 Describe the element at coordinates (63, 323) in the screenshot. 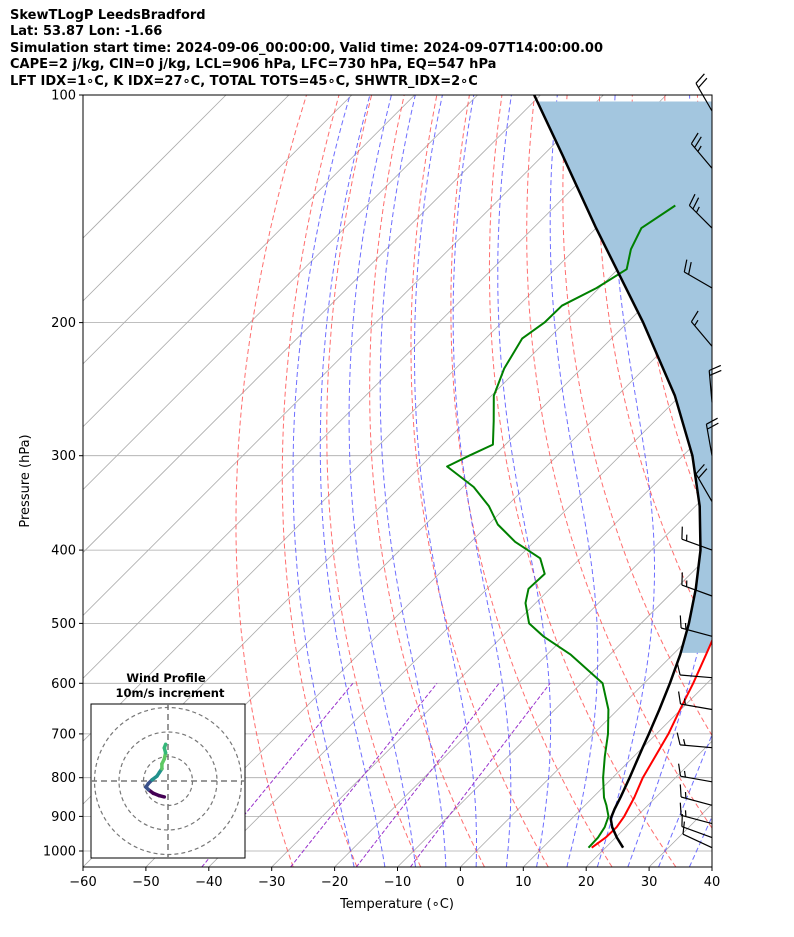

I see `y-tick-label: 200` at that location.